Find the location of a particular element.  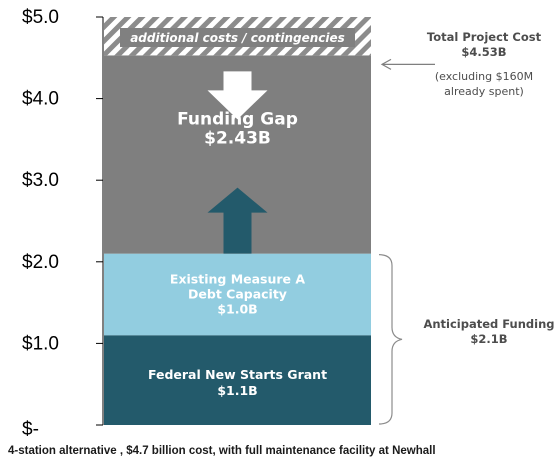

contingency-label: additional costs / contingencies is located at coordinates (237, 38).